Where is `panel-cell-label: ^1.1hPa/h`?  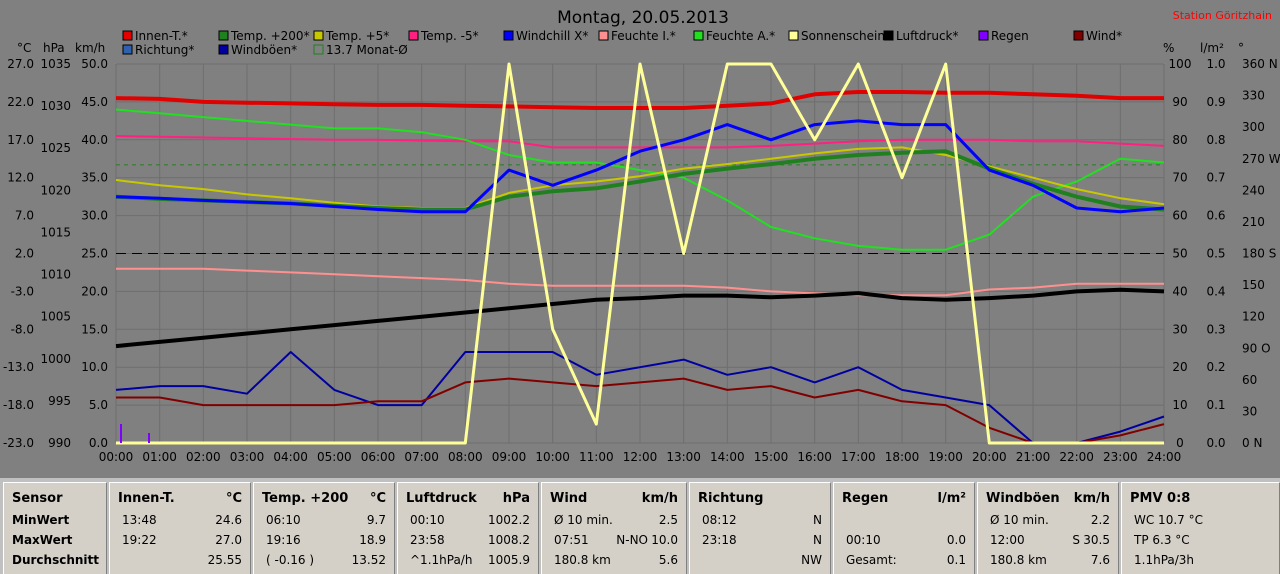 panel-cell-label: ^1.1hPa/h is located at coordinates (441, 560).